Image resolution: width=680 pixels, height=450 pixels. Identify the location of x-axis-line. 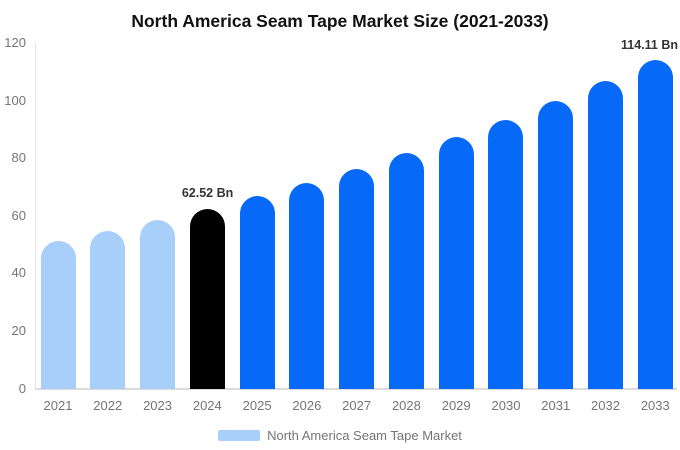
(356, 389).